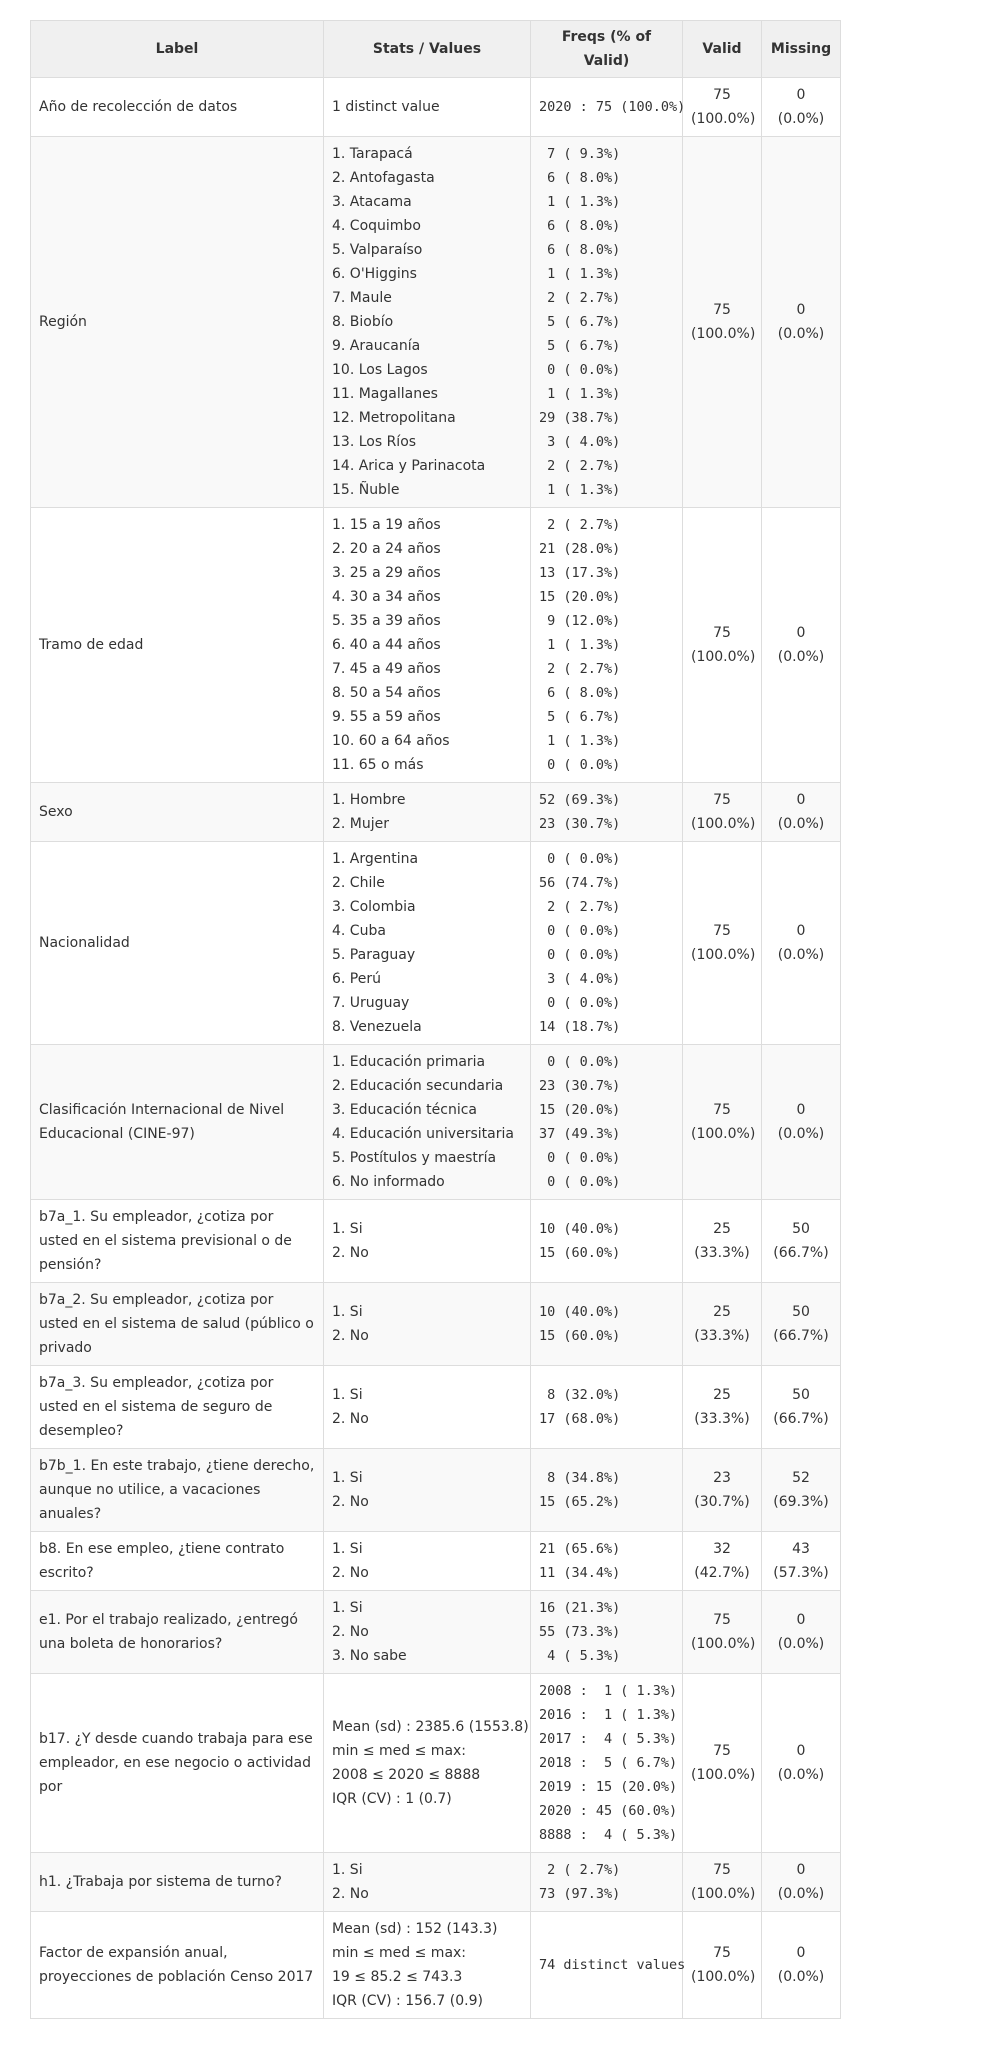 This screenshot has height=2049, width=992. Describe the element at coordinates (383, 178) in the screenshot. I see `stat-line: 2. Antofagasta` at that location.